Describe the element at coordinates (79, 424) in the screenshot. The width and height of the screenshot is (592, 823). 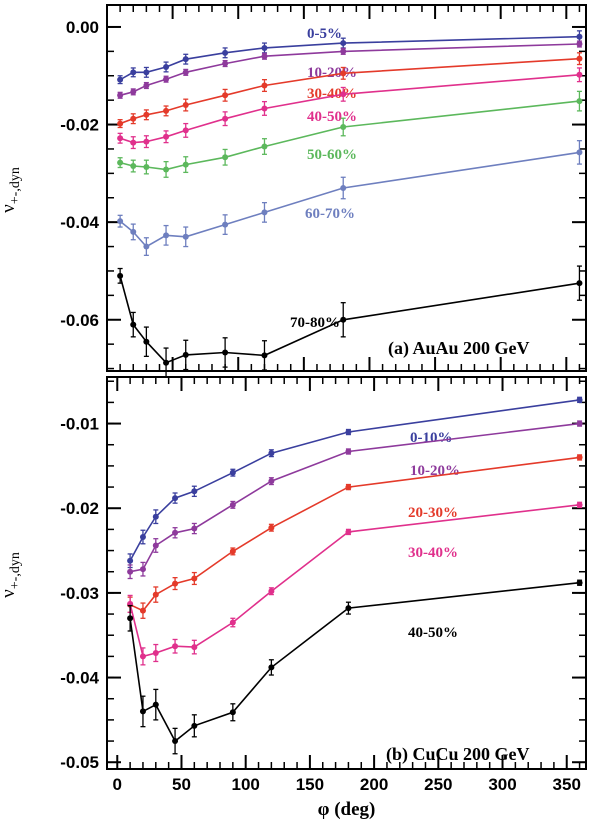
I see `y-tick-label: -0.01` at that location.